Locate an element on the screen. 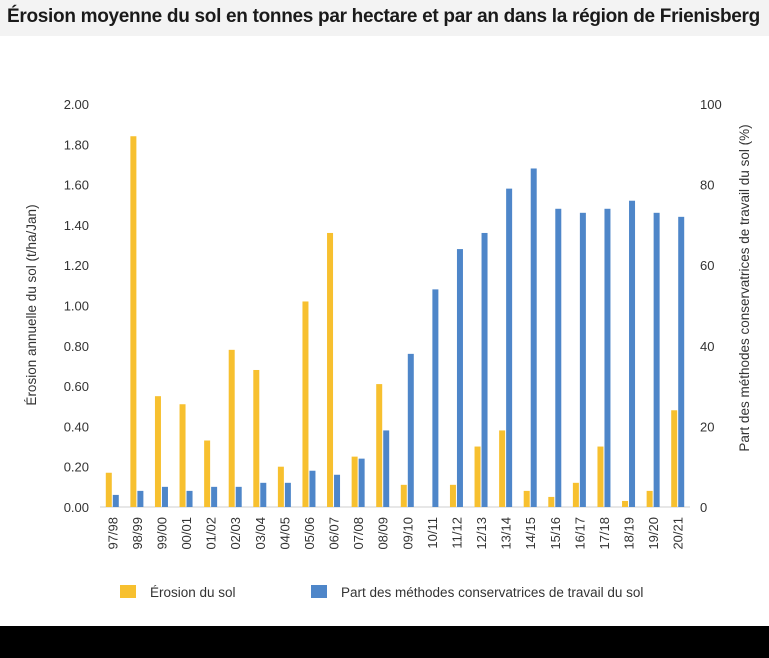 The height and width of the screenshot is (658, 769). y2-tick-label: 0 is located at coordinates (703, 507).